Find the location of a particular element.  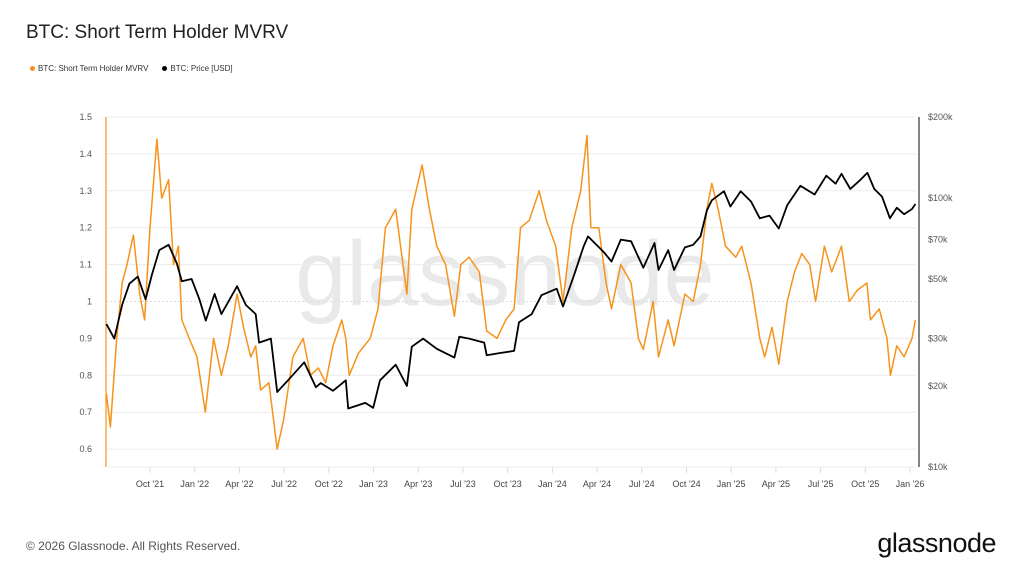

legend-label: BTC: Short Term Holder MVRV is located at coordinates (93, 68).